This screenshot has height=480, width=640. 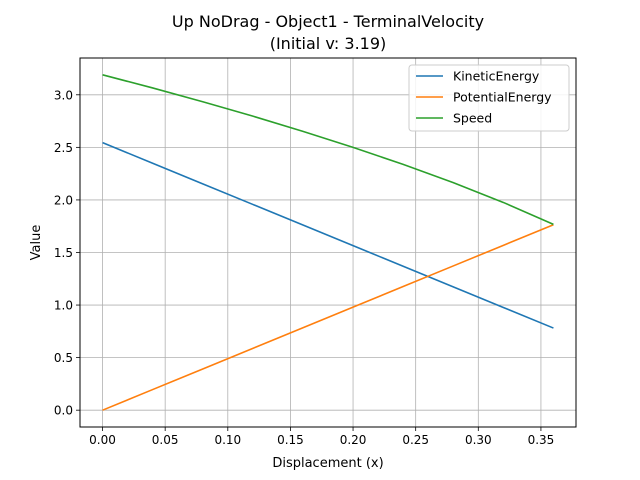 What do you see at coordinates (496, 76) in the screenshot?
I see `legend-label: KineticEnergy` at bounding box center [496, 76].